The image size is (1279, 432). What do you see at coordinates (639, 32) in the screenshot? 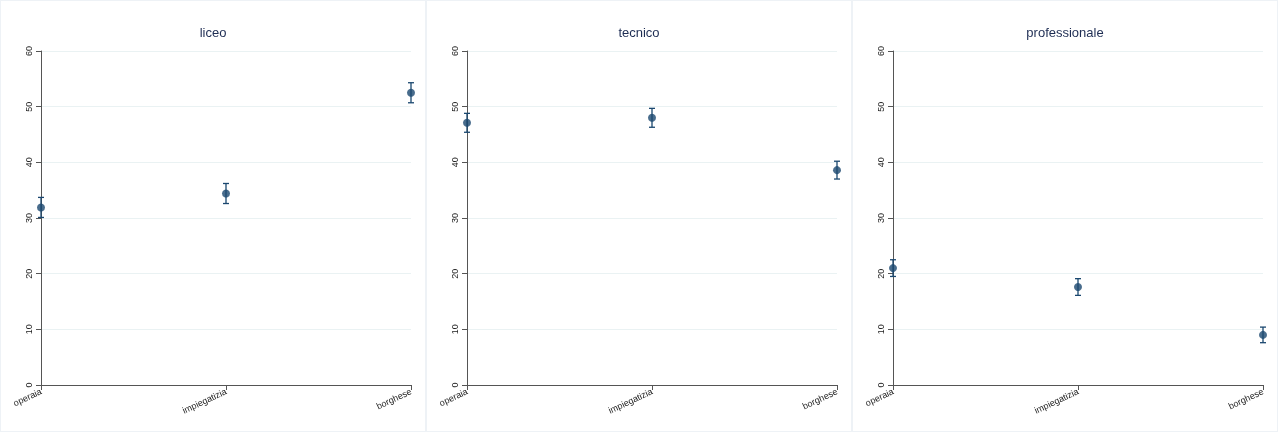
I see `chart-title: tecnico` at bounding box center [639, 32].